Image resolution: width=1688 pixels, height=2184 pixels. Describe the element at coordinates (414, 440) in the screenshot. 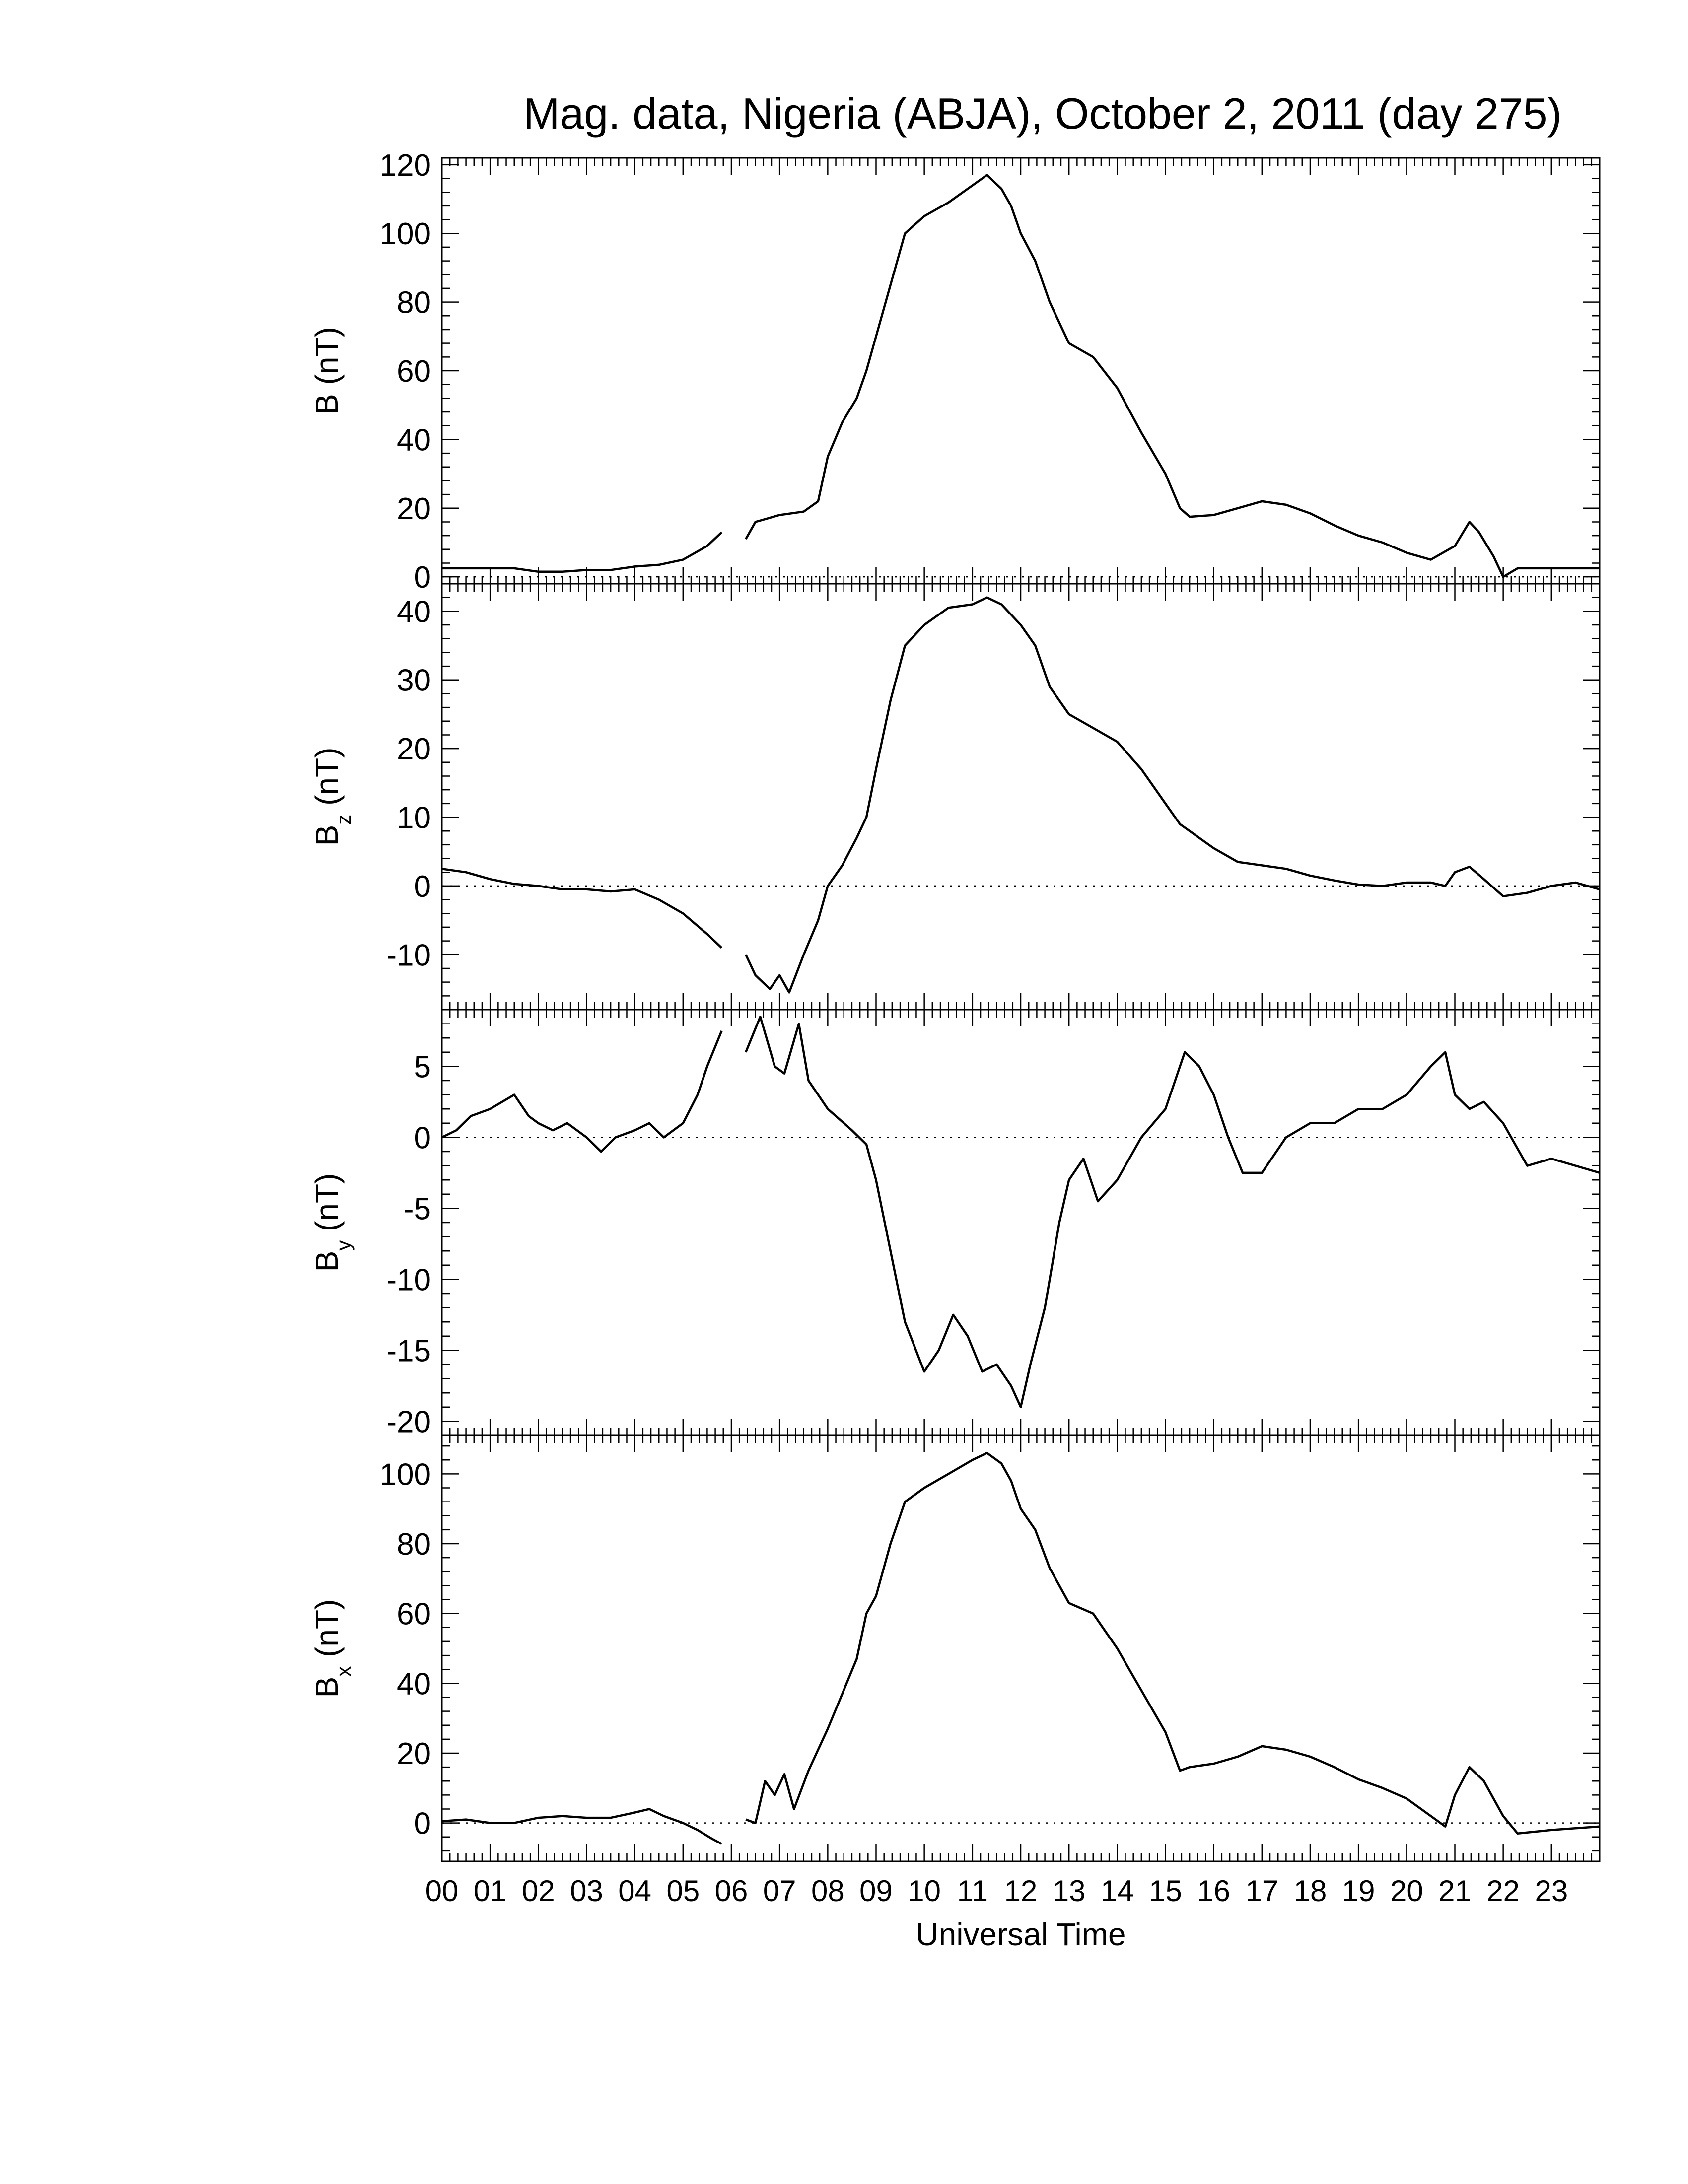

I see `panel-0-y-tick-label-2: 40` at that location.